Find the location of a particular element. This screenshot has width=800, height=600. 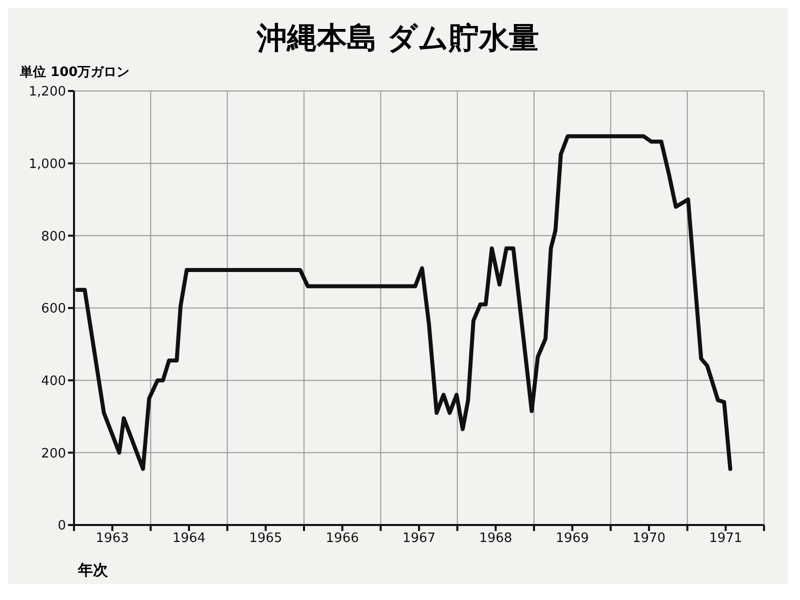

x-tick-label: 1966 is located at coordinates (342, 538).